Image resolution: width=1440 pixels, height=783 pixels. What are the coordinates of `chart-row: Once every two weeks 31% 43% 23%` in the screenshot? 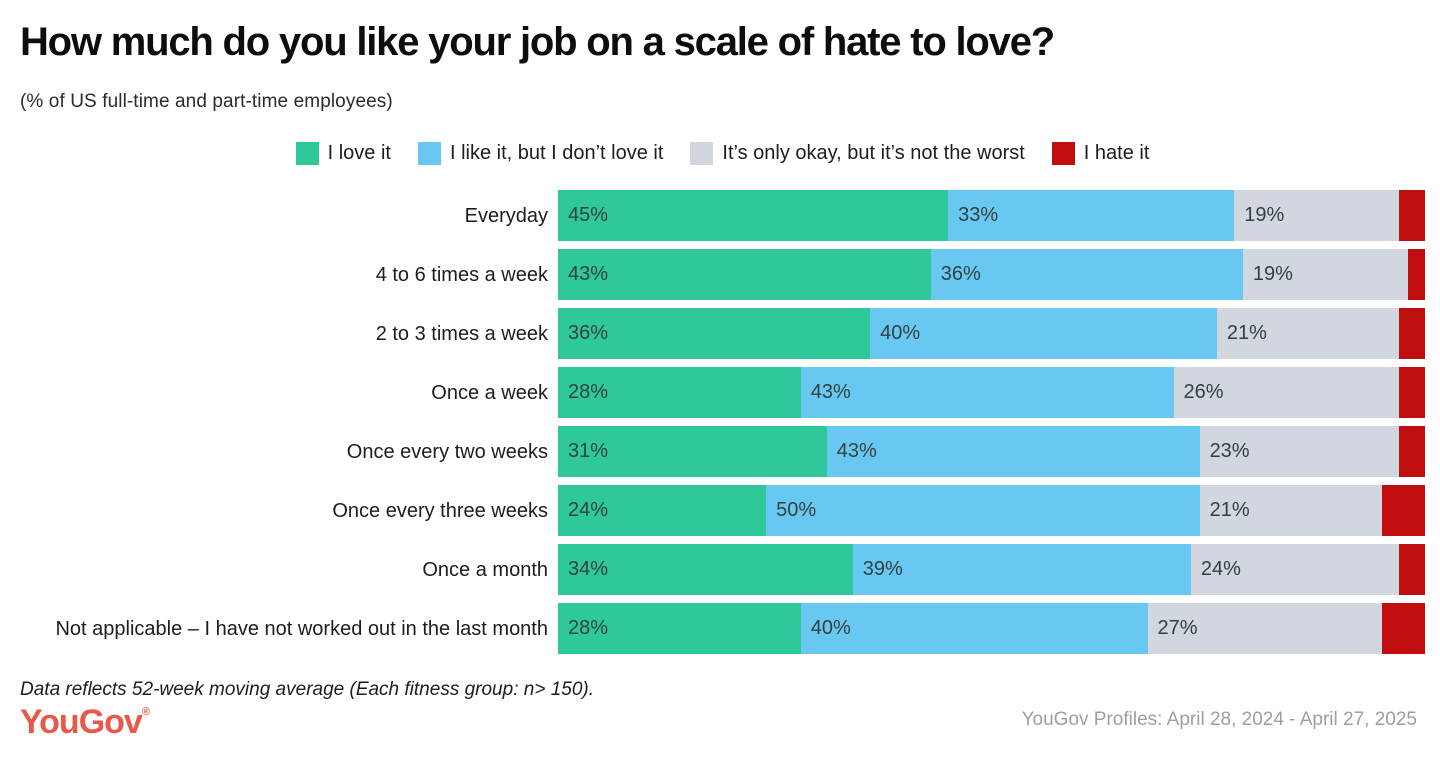 It's located at (722, 451).